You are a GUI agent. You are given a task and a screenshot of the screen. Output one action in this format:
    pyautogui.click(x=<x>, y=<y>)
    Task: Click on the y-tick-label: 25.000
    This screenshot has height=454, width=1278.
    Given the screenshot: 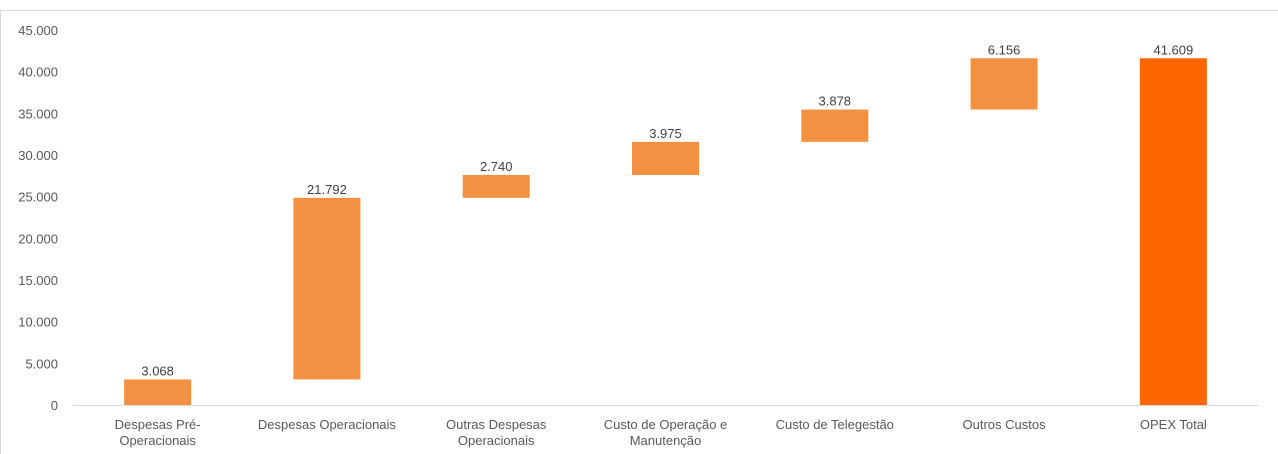 What is the action you would take?
    pyautogui.click(x=38, y=197)
    